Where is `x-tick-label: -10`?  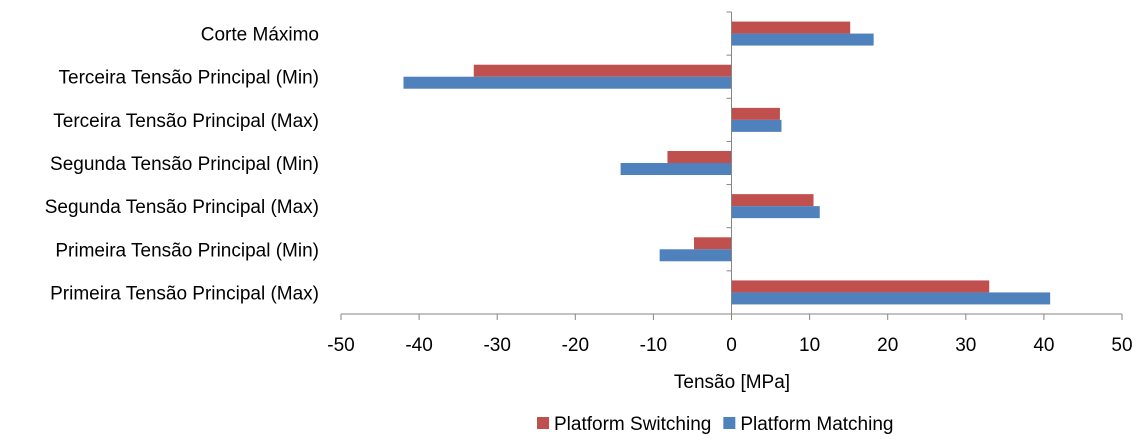 x-tick-label: -10 is located at coordinates (653, 345).